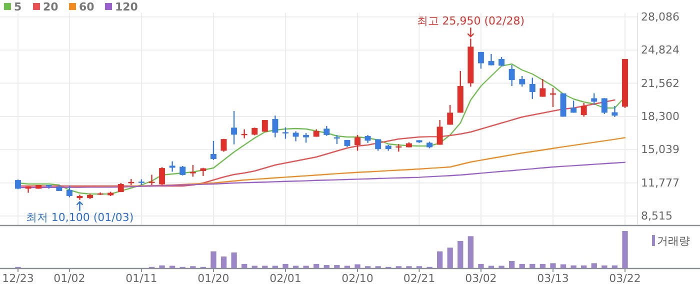  I want to click on legend-label: 5, so click(18, 7).